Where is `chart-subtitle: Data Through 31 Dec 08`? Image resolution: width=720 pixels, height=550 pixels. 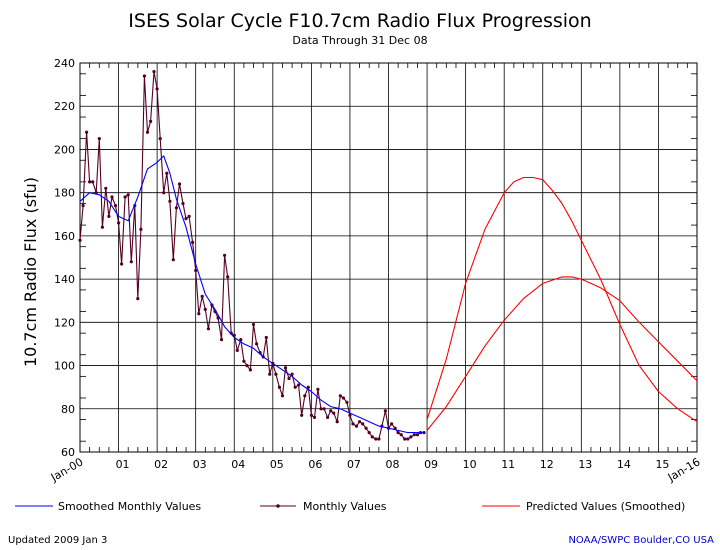 chart-subtitle: Data Through 31 Dec 08 is located at coordinates (359, 40).